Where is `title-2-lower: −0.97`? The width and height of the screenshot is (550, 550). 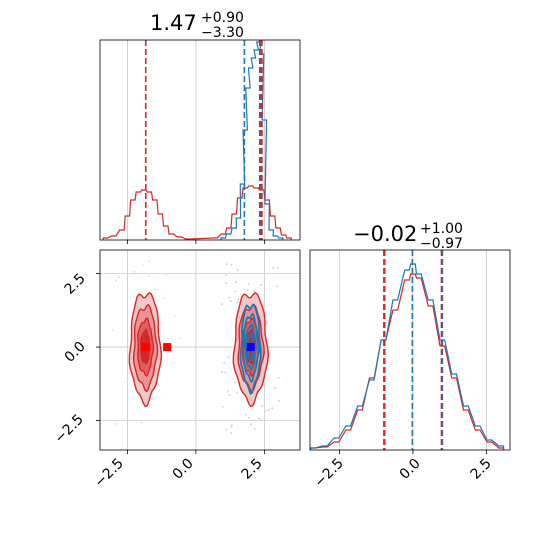 title-2-lower: −0.97 is located at coordinates (441, 244).